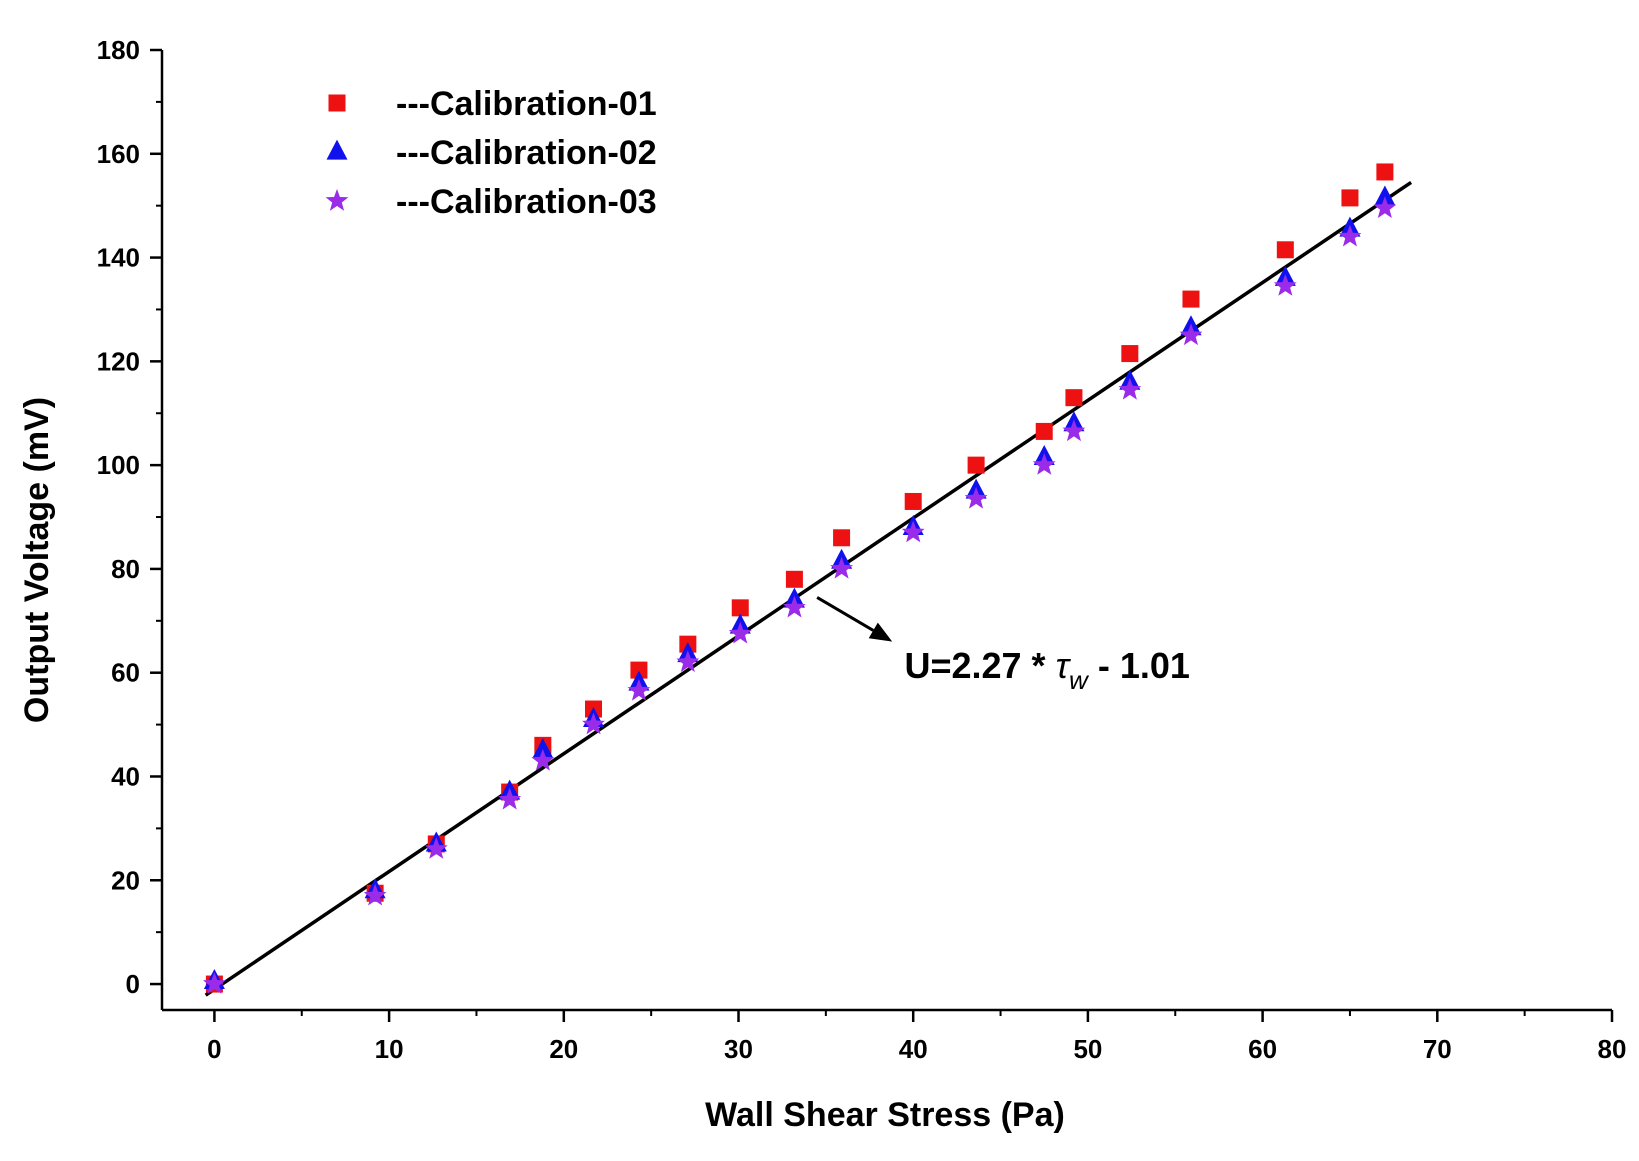 The width and height of the screenshot is (1639, 1161). What do you see at coordinates (913, 1049) in the screenshot?
I see `x-tick-label: 40` at bounding box center [913, 1049].